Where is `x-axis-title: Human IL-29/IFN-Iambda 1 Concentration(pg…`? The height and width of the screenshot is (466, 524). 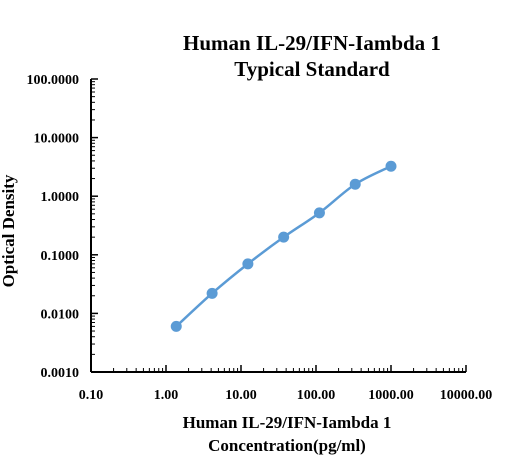 x-axis-title: Human IL-29/IFN-Iambda 1 Concentration(pg… is located at coordinates (287, 434).